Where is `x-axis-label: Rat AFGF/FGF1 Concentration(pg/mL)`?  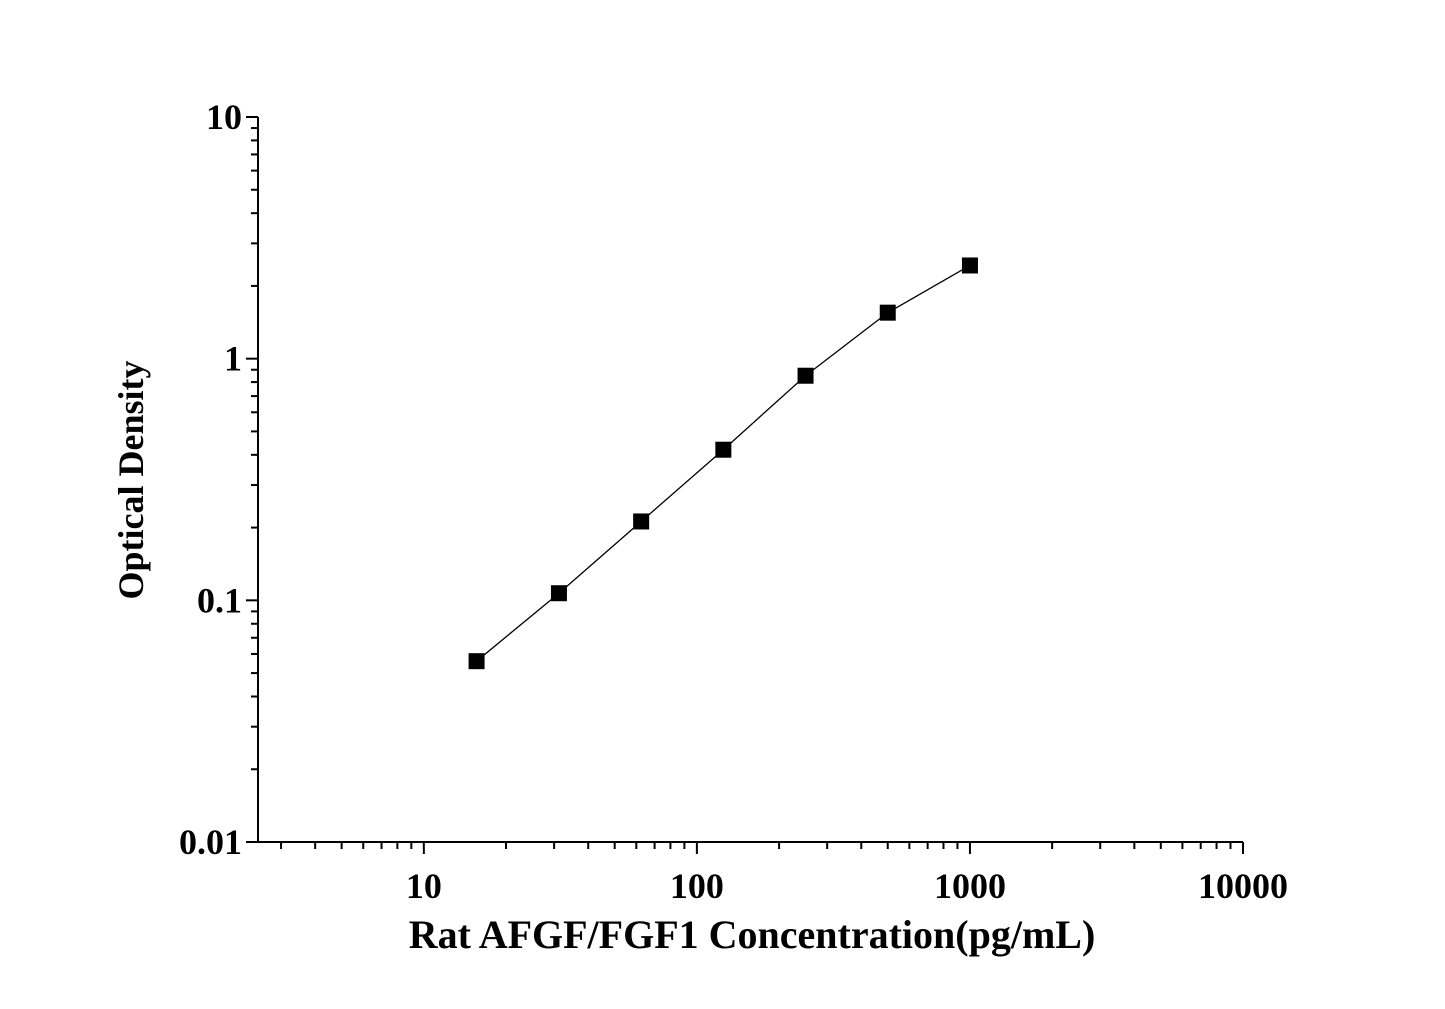 x-axis-label: Rat AFGF/FGF1 Concentration(pg/mL) is located at coordinates (752, 934).